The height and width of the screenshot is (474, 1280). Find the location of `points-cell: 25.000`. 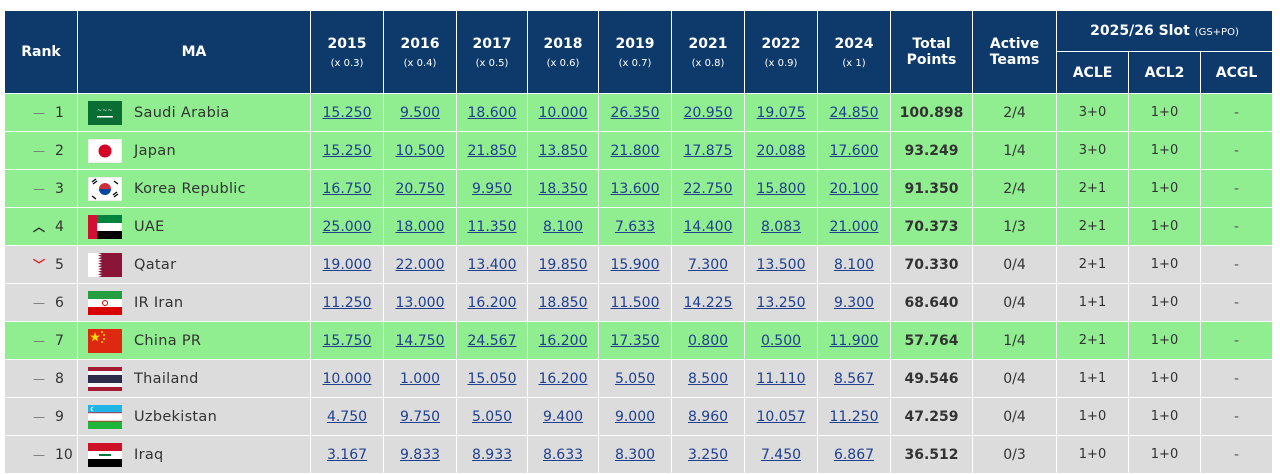

points-cell: 25.000 is located at coordinates (347, 226).